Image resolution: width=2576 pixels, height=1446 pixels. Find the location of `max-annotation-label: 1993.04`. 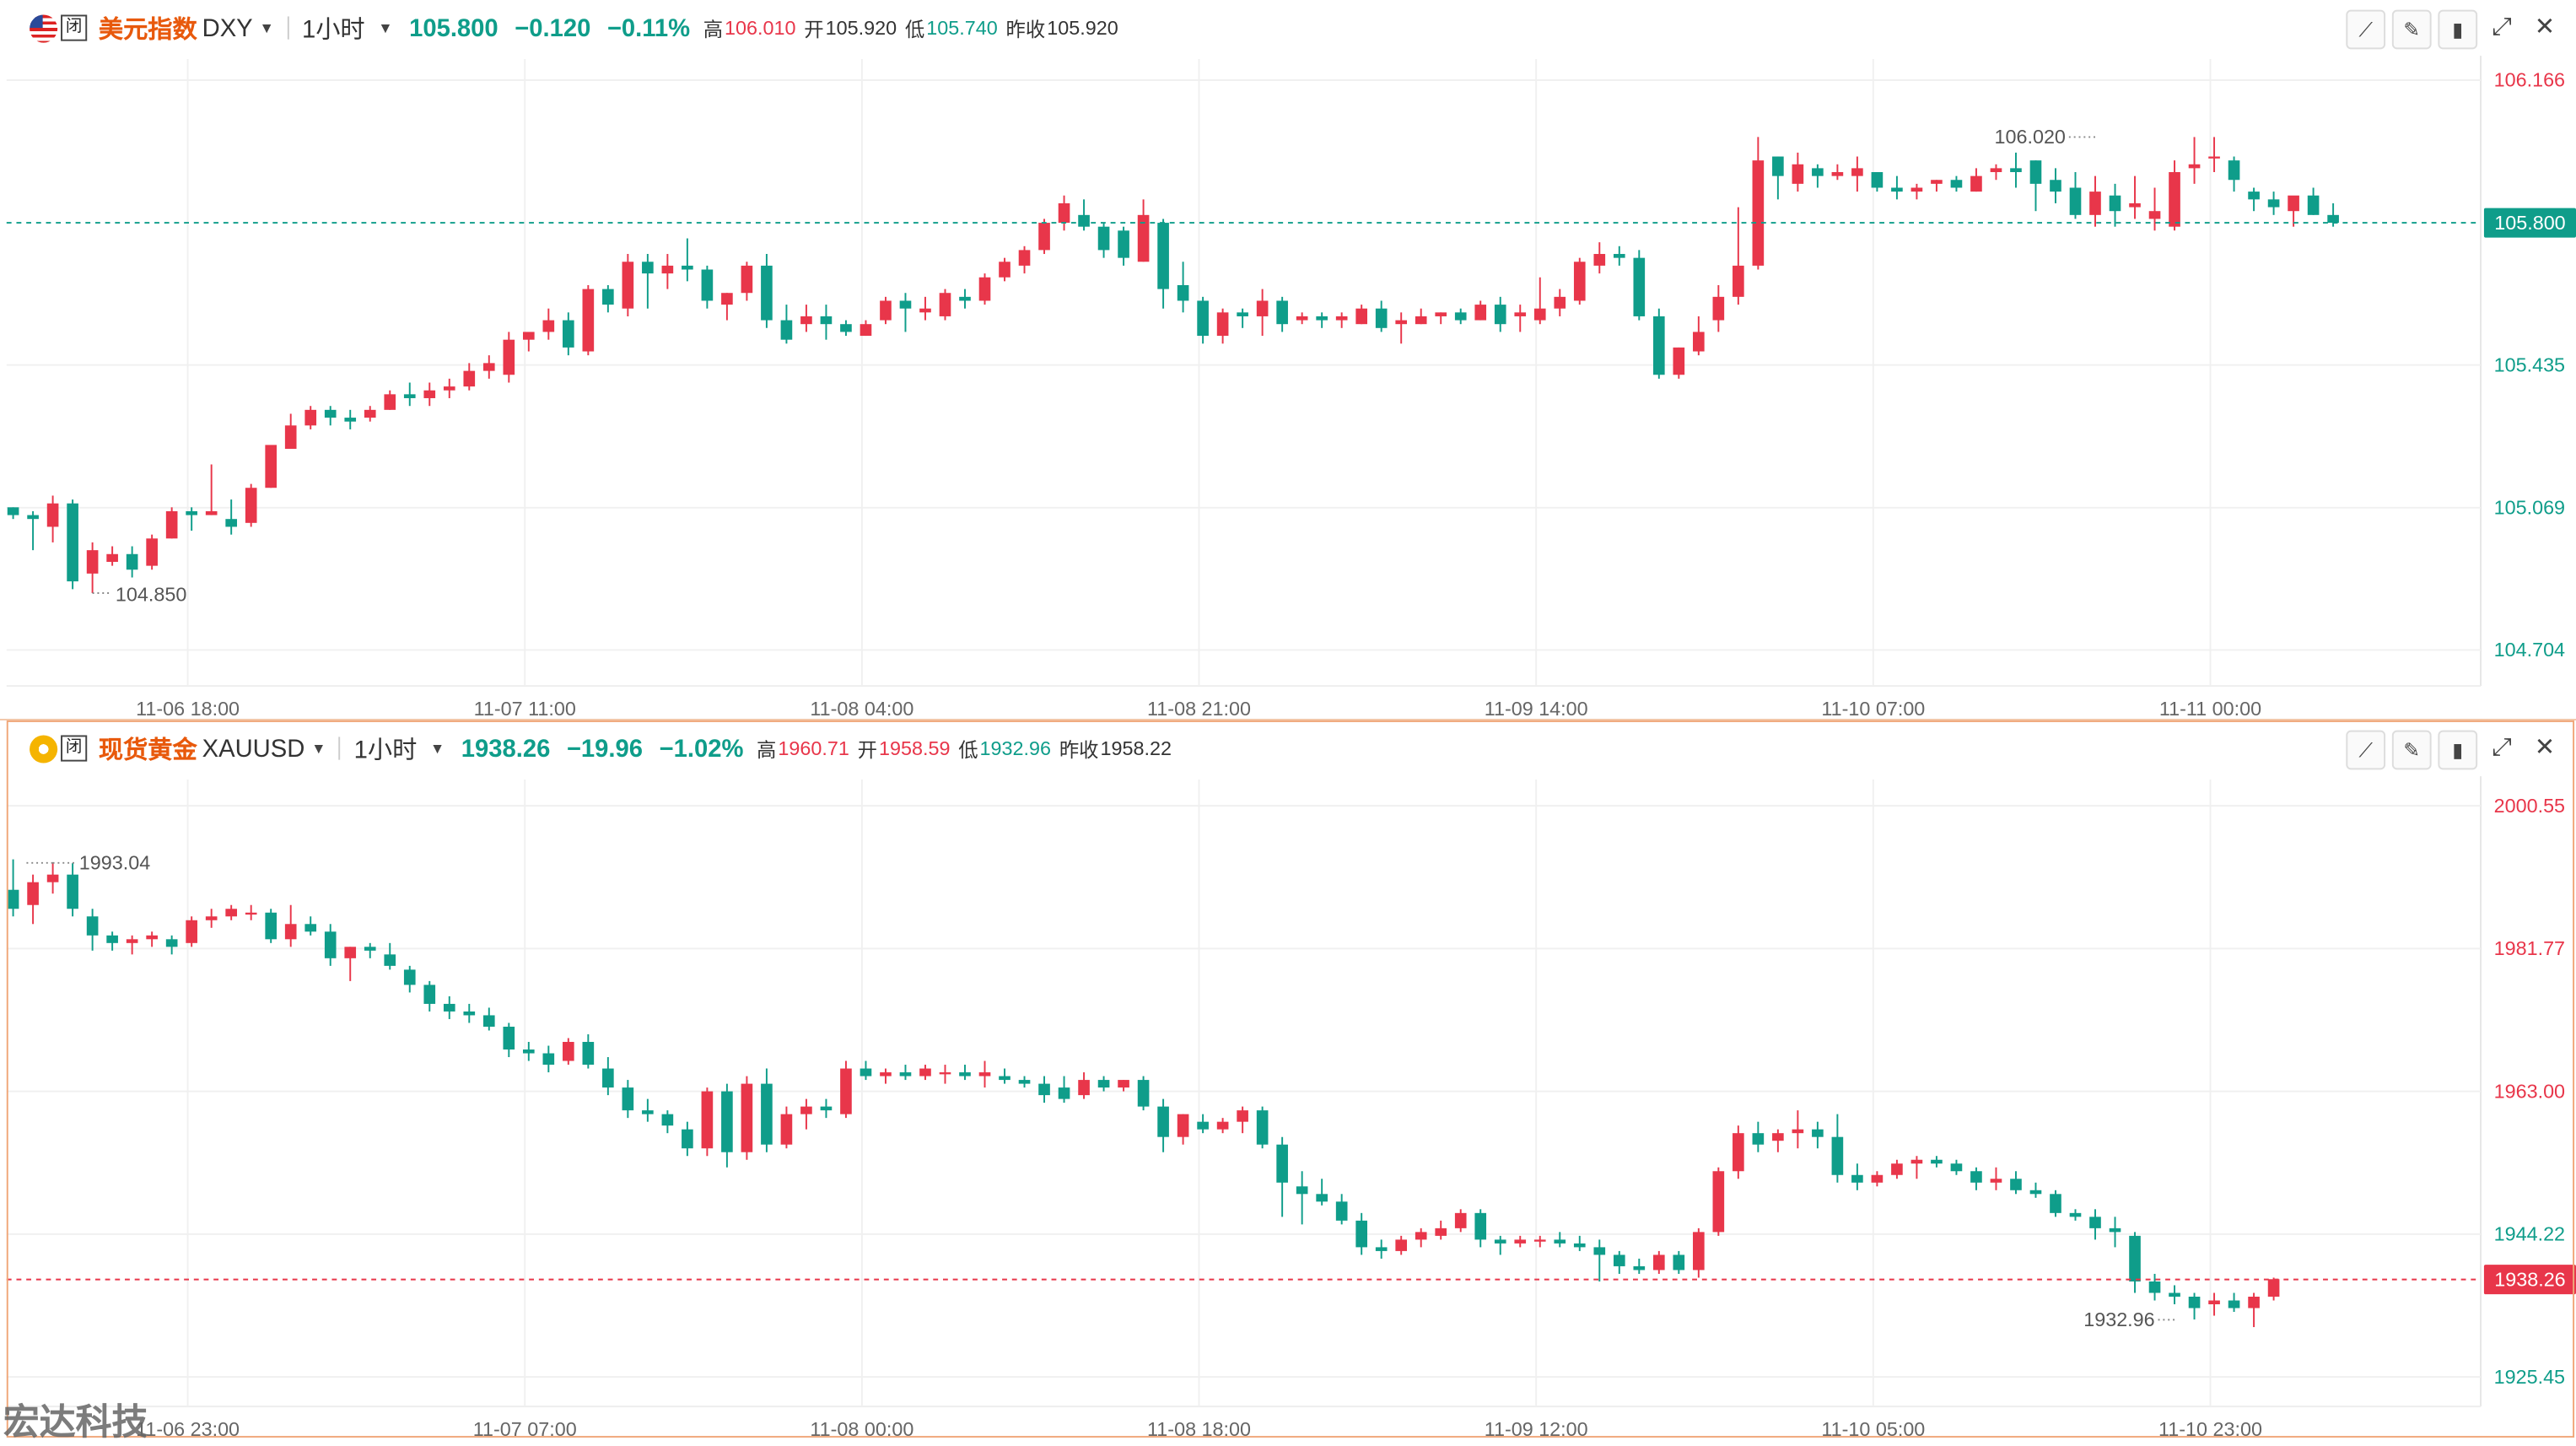

max-annotation-label: 1993.04 is located at coordinates (114, 863).